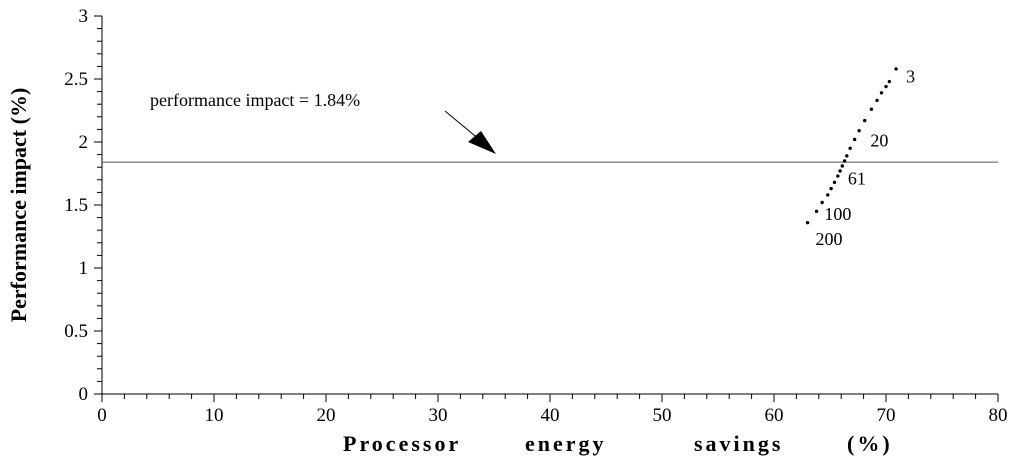  What do you see at coordinates (402, 443) in the screenshot?
I see `x-axis-label-word: Processor` at bounding box center [402, 443].